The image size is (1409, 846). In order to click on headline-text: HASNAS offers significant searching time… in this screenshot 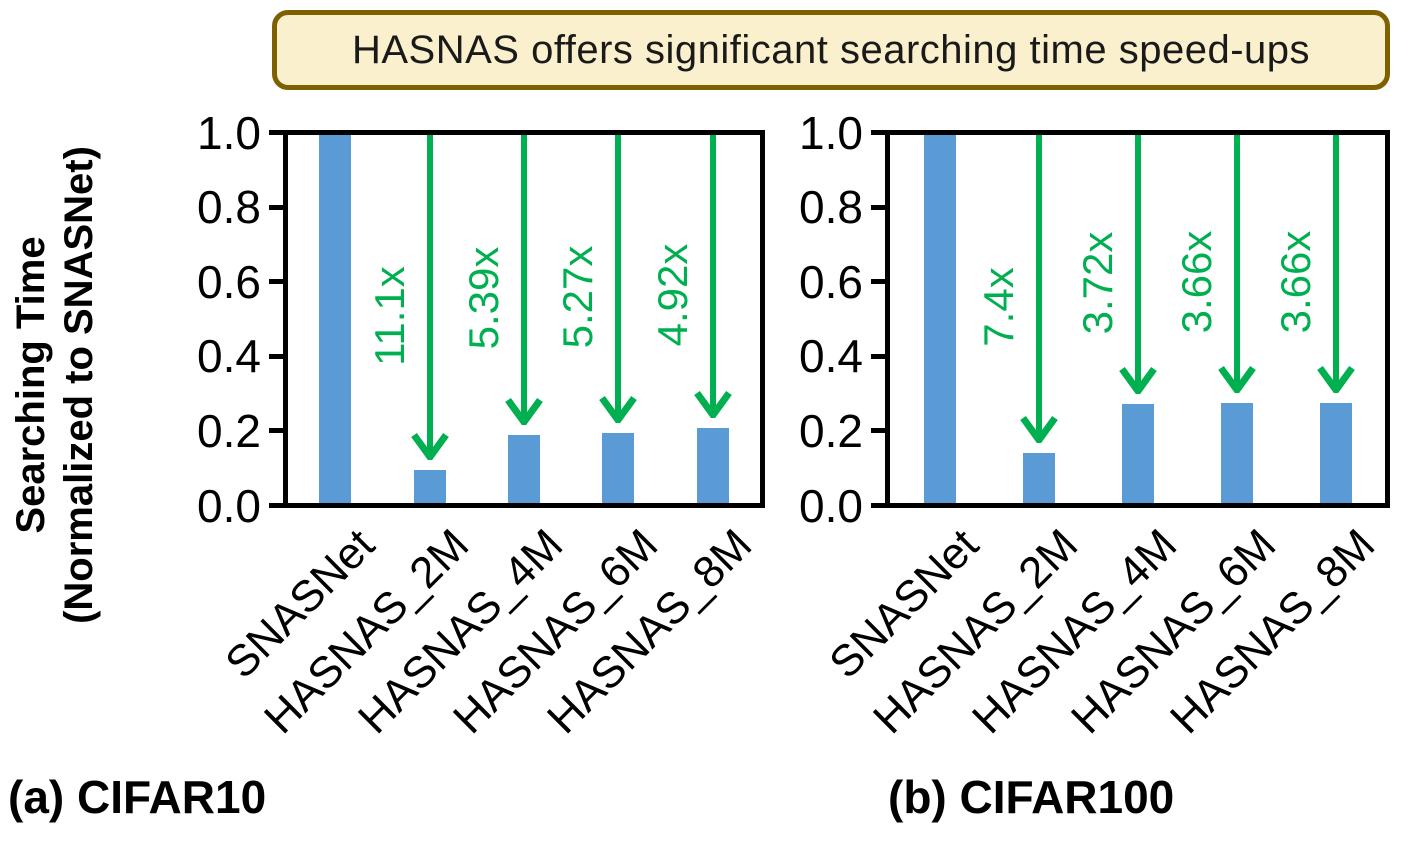, I will do `click(831, 49)`.